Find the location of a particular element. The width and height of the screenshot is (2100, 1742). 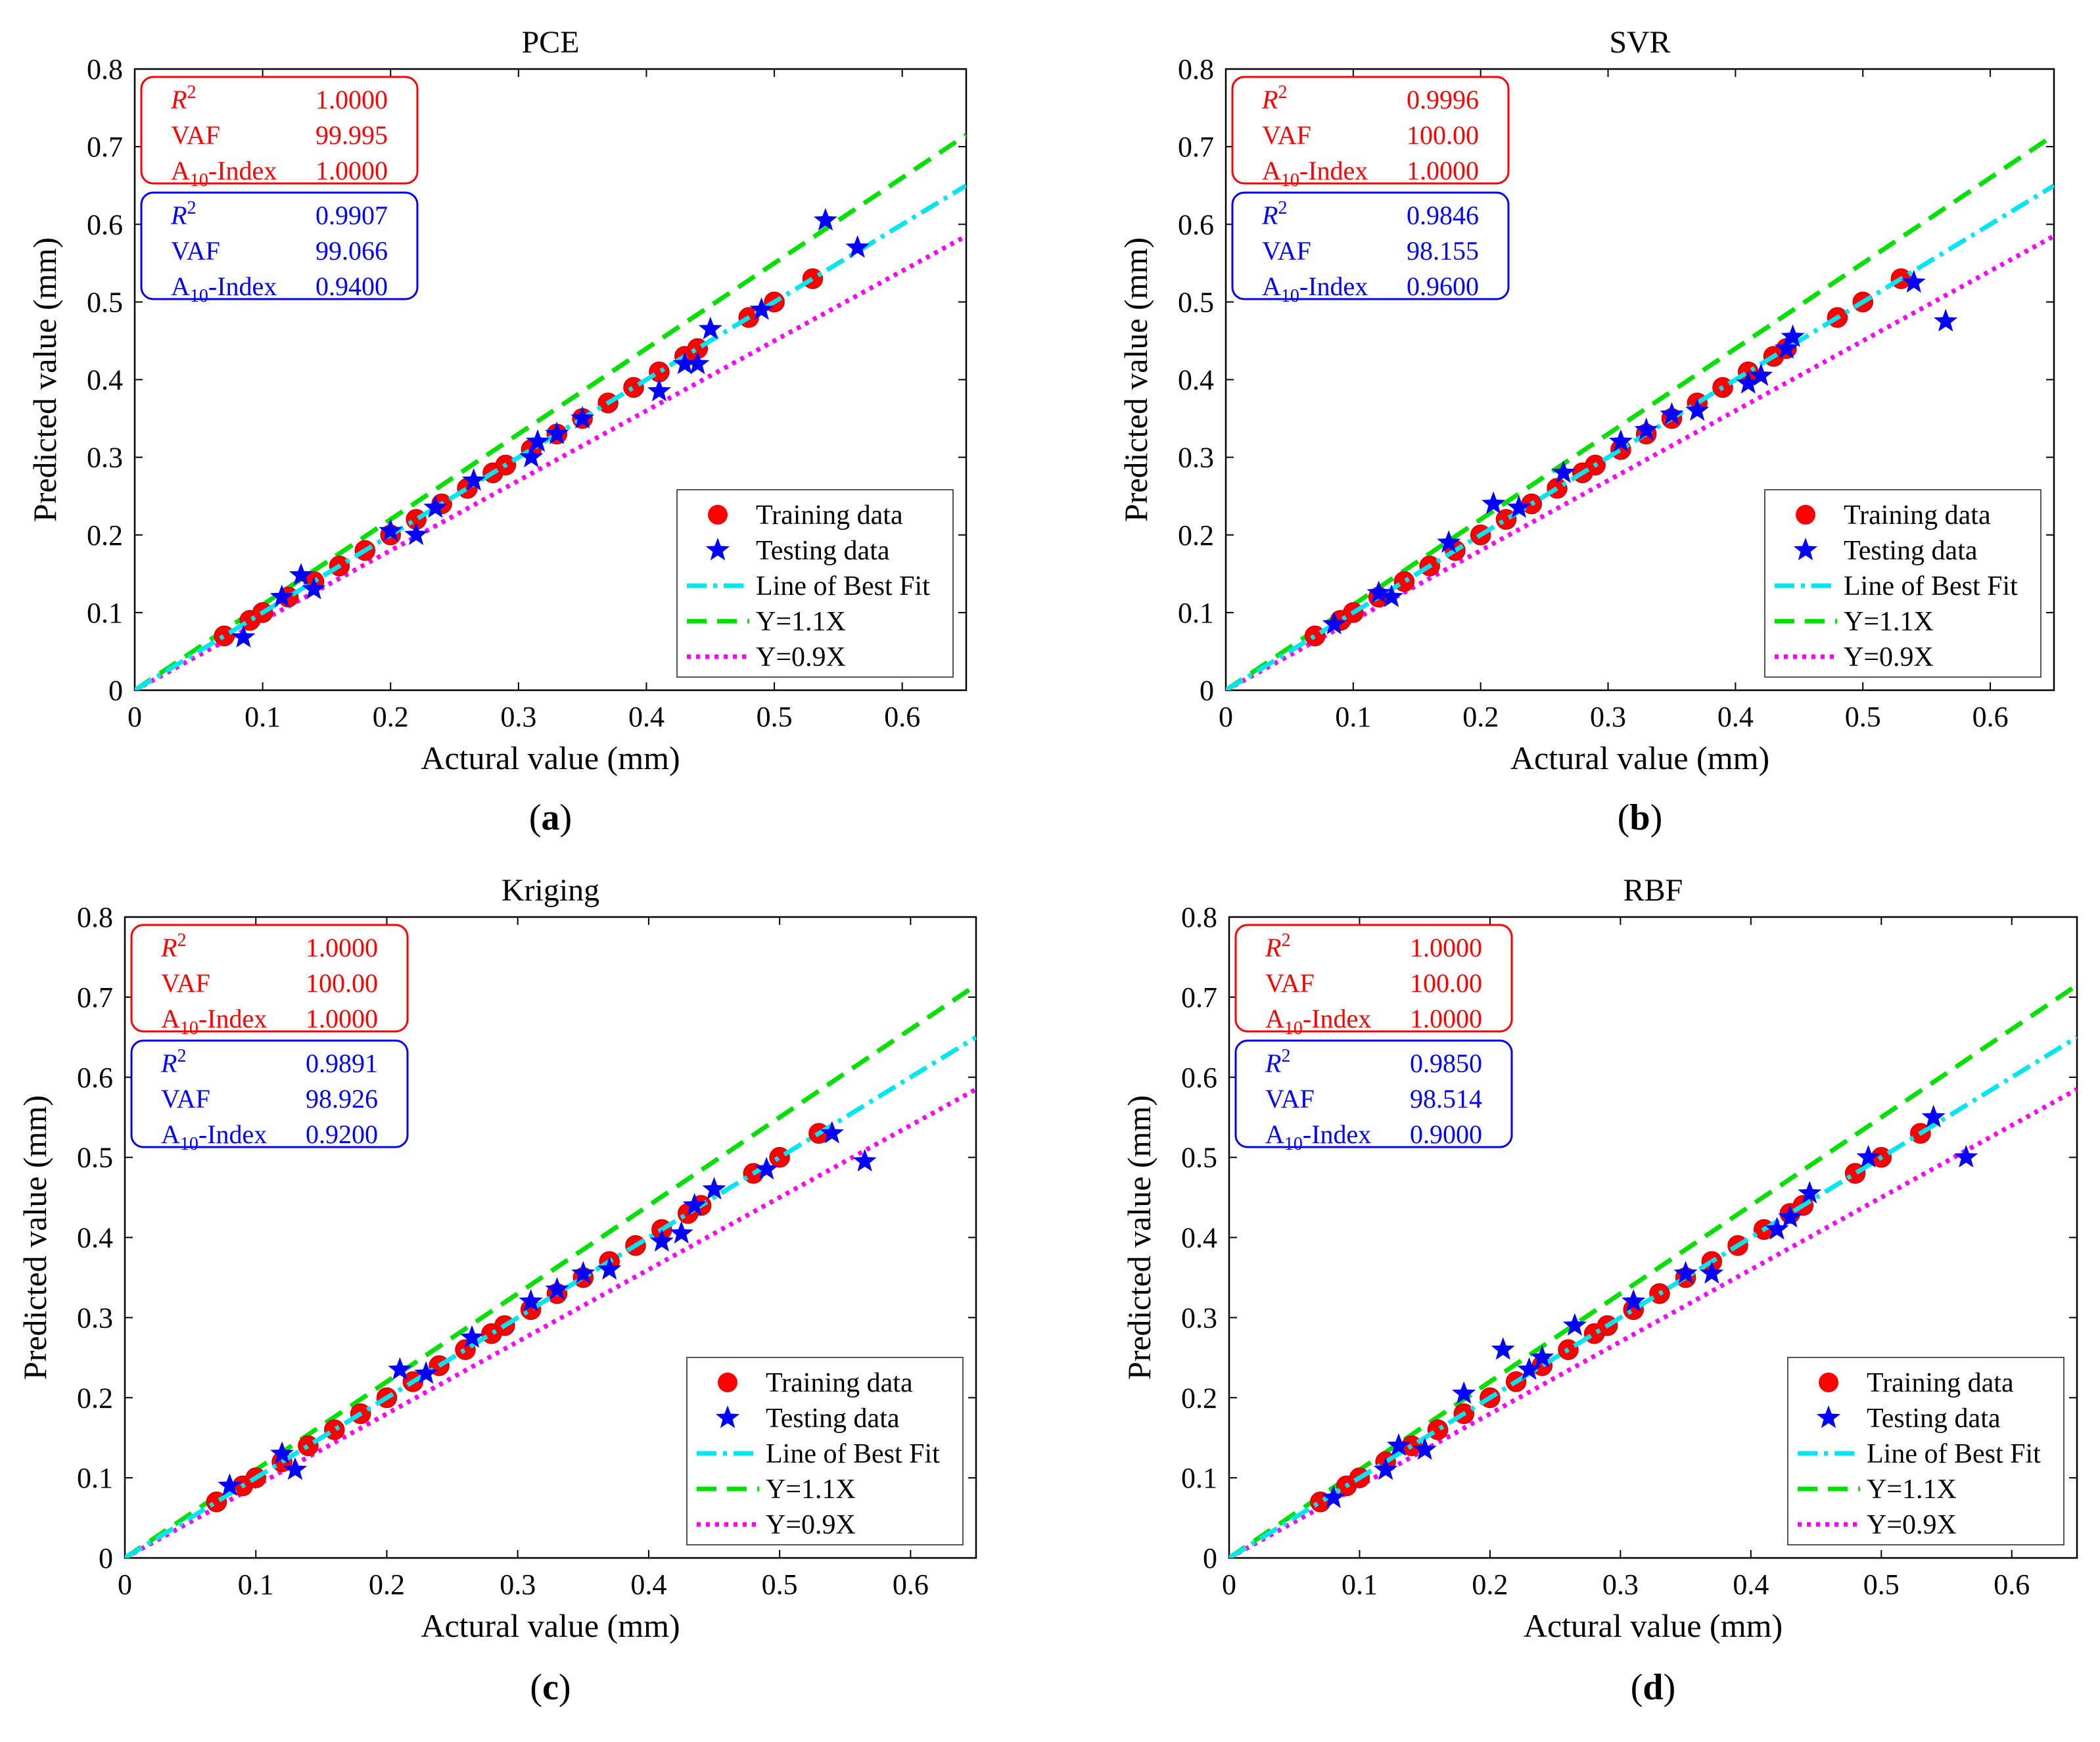

r2-symbol: R is located at coordinates (178, 215).